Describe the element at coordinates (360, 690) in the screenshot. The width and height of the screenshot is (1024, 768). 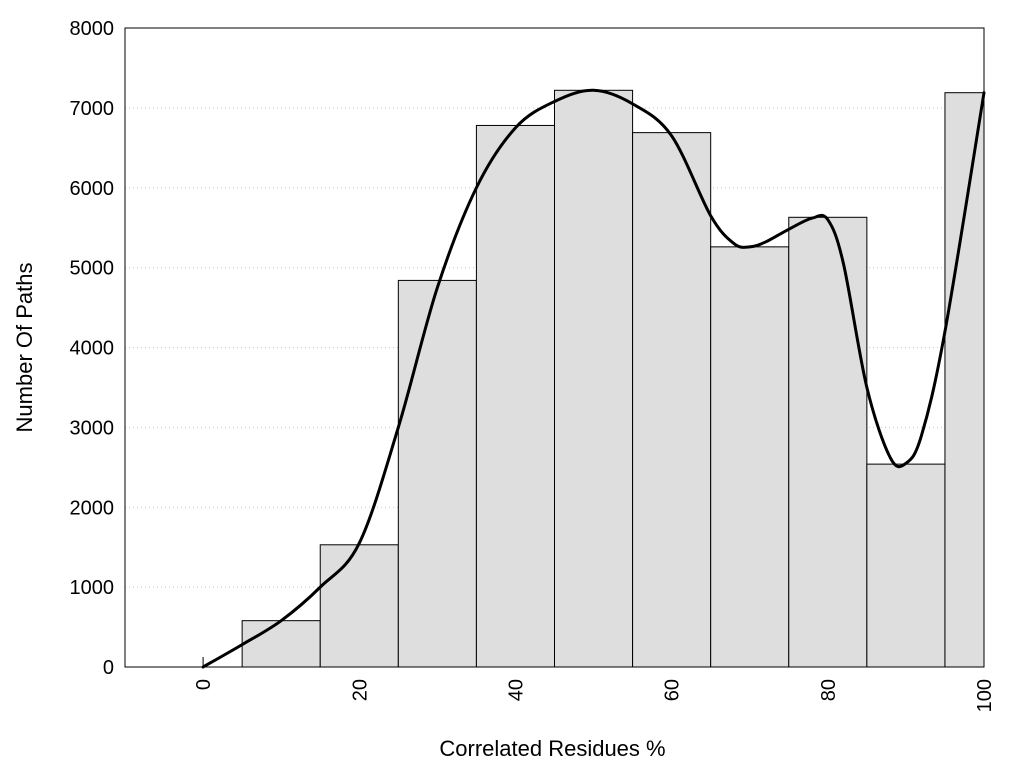
I see `x-tick-label: 20` at that location.